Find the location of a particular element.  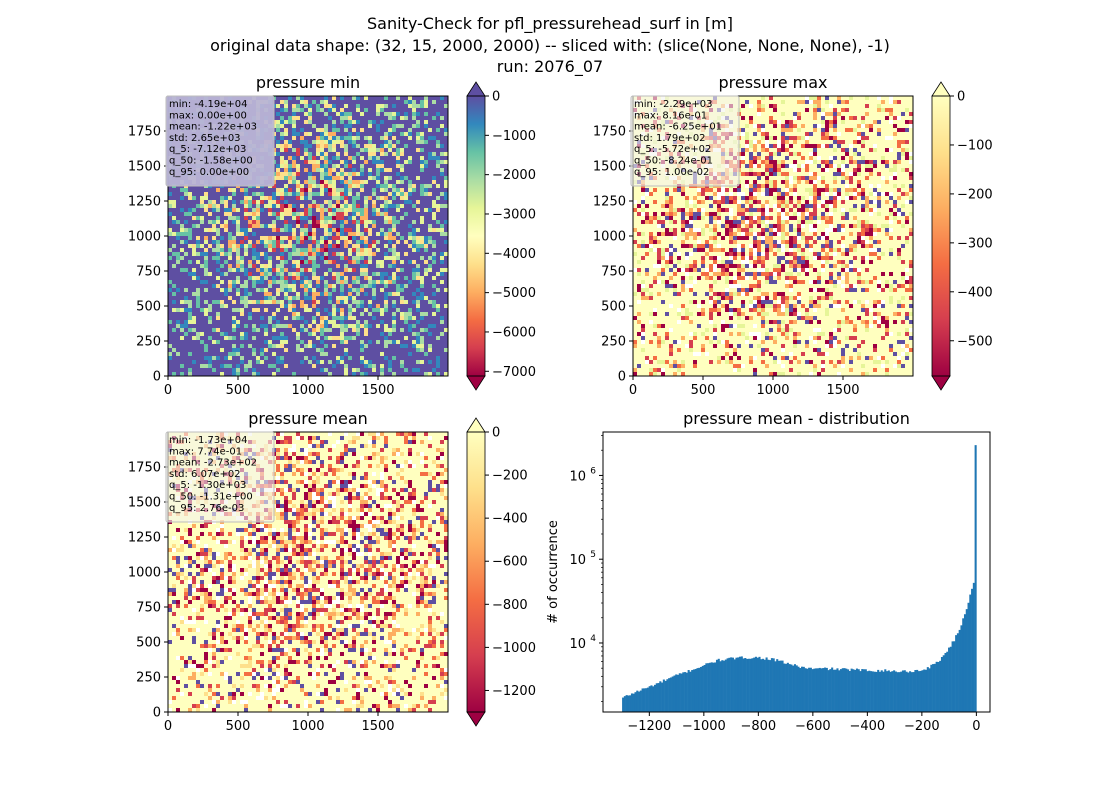

x-tick-label: 0 is located at coordinates (633, 390).